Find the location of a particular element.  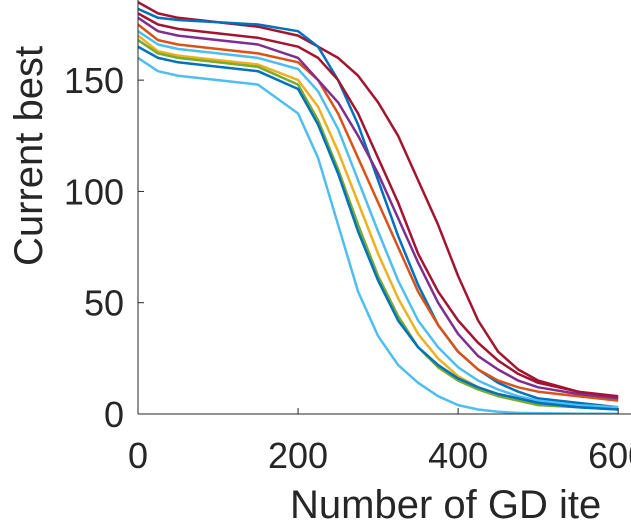

x-tick-label: 600 is located at coordinates (609, 455).